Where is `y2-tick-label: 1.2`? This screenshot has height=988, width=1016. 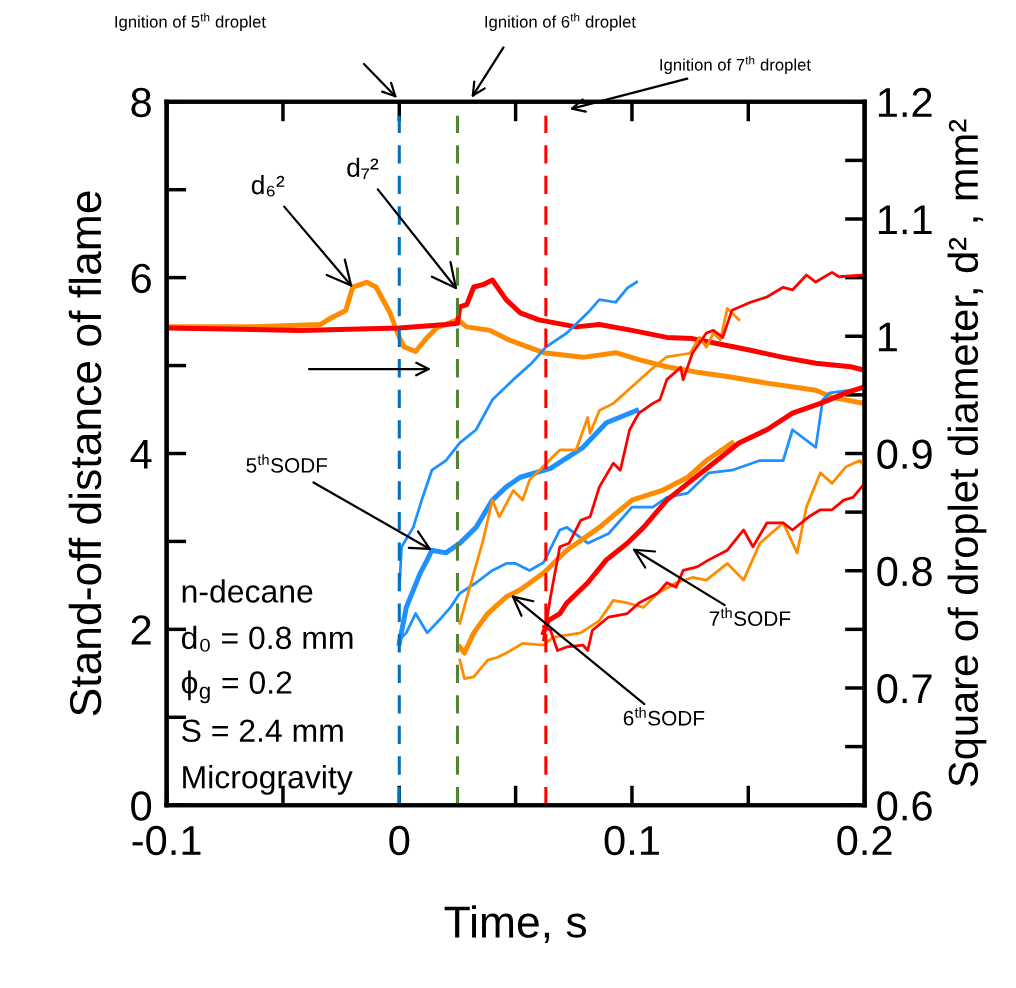 y2-tick-label: 1.2 is located at coordinates (905, 102).